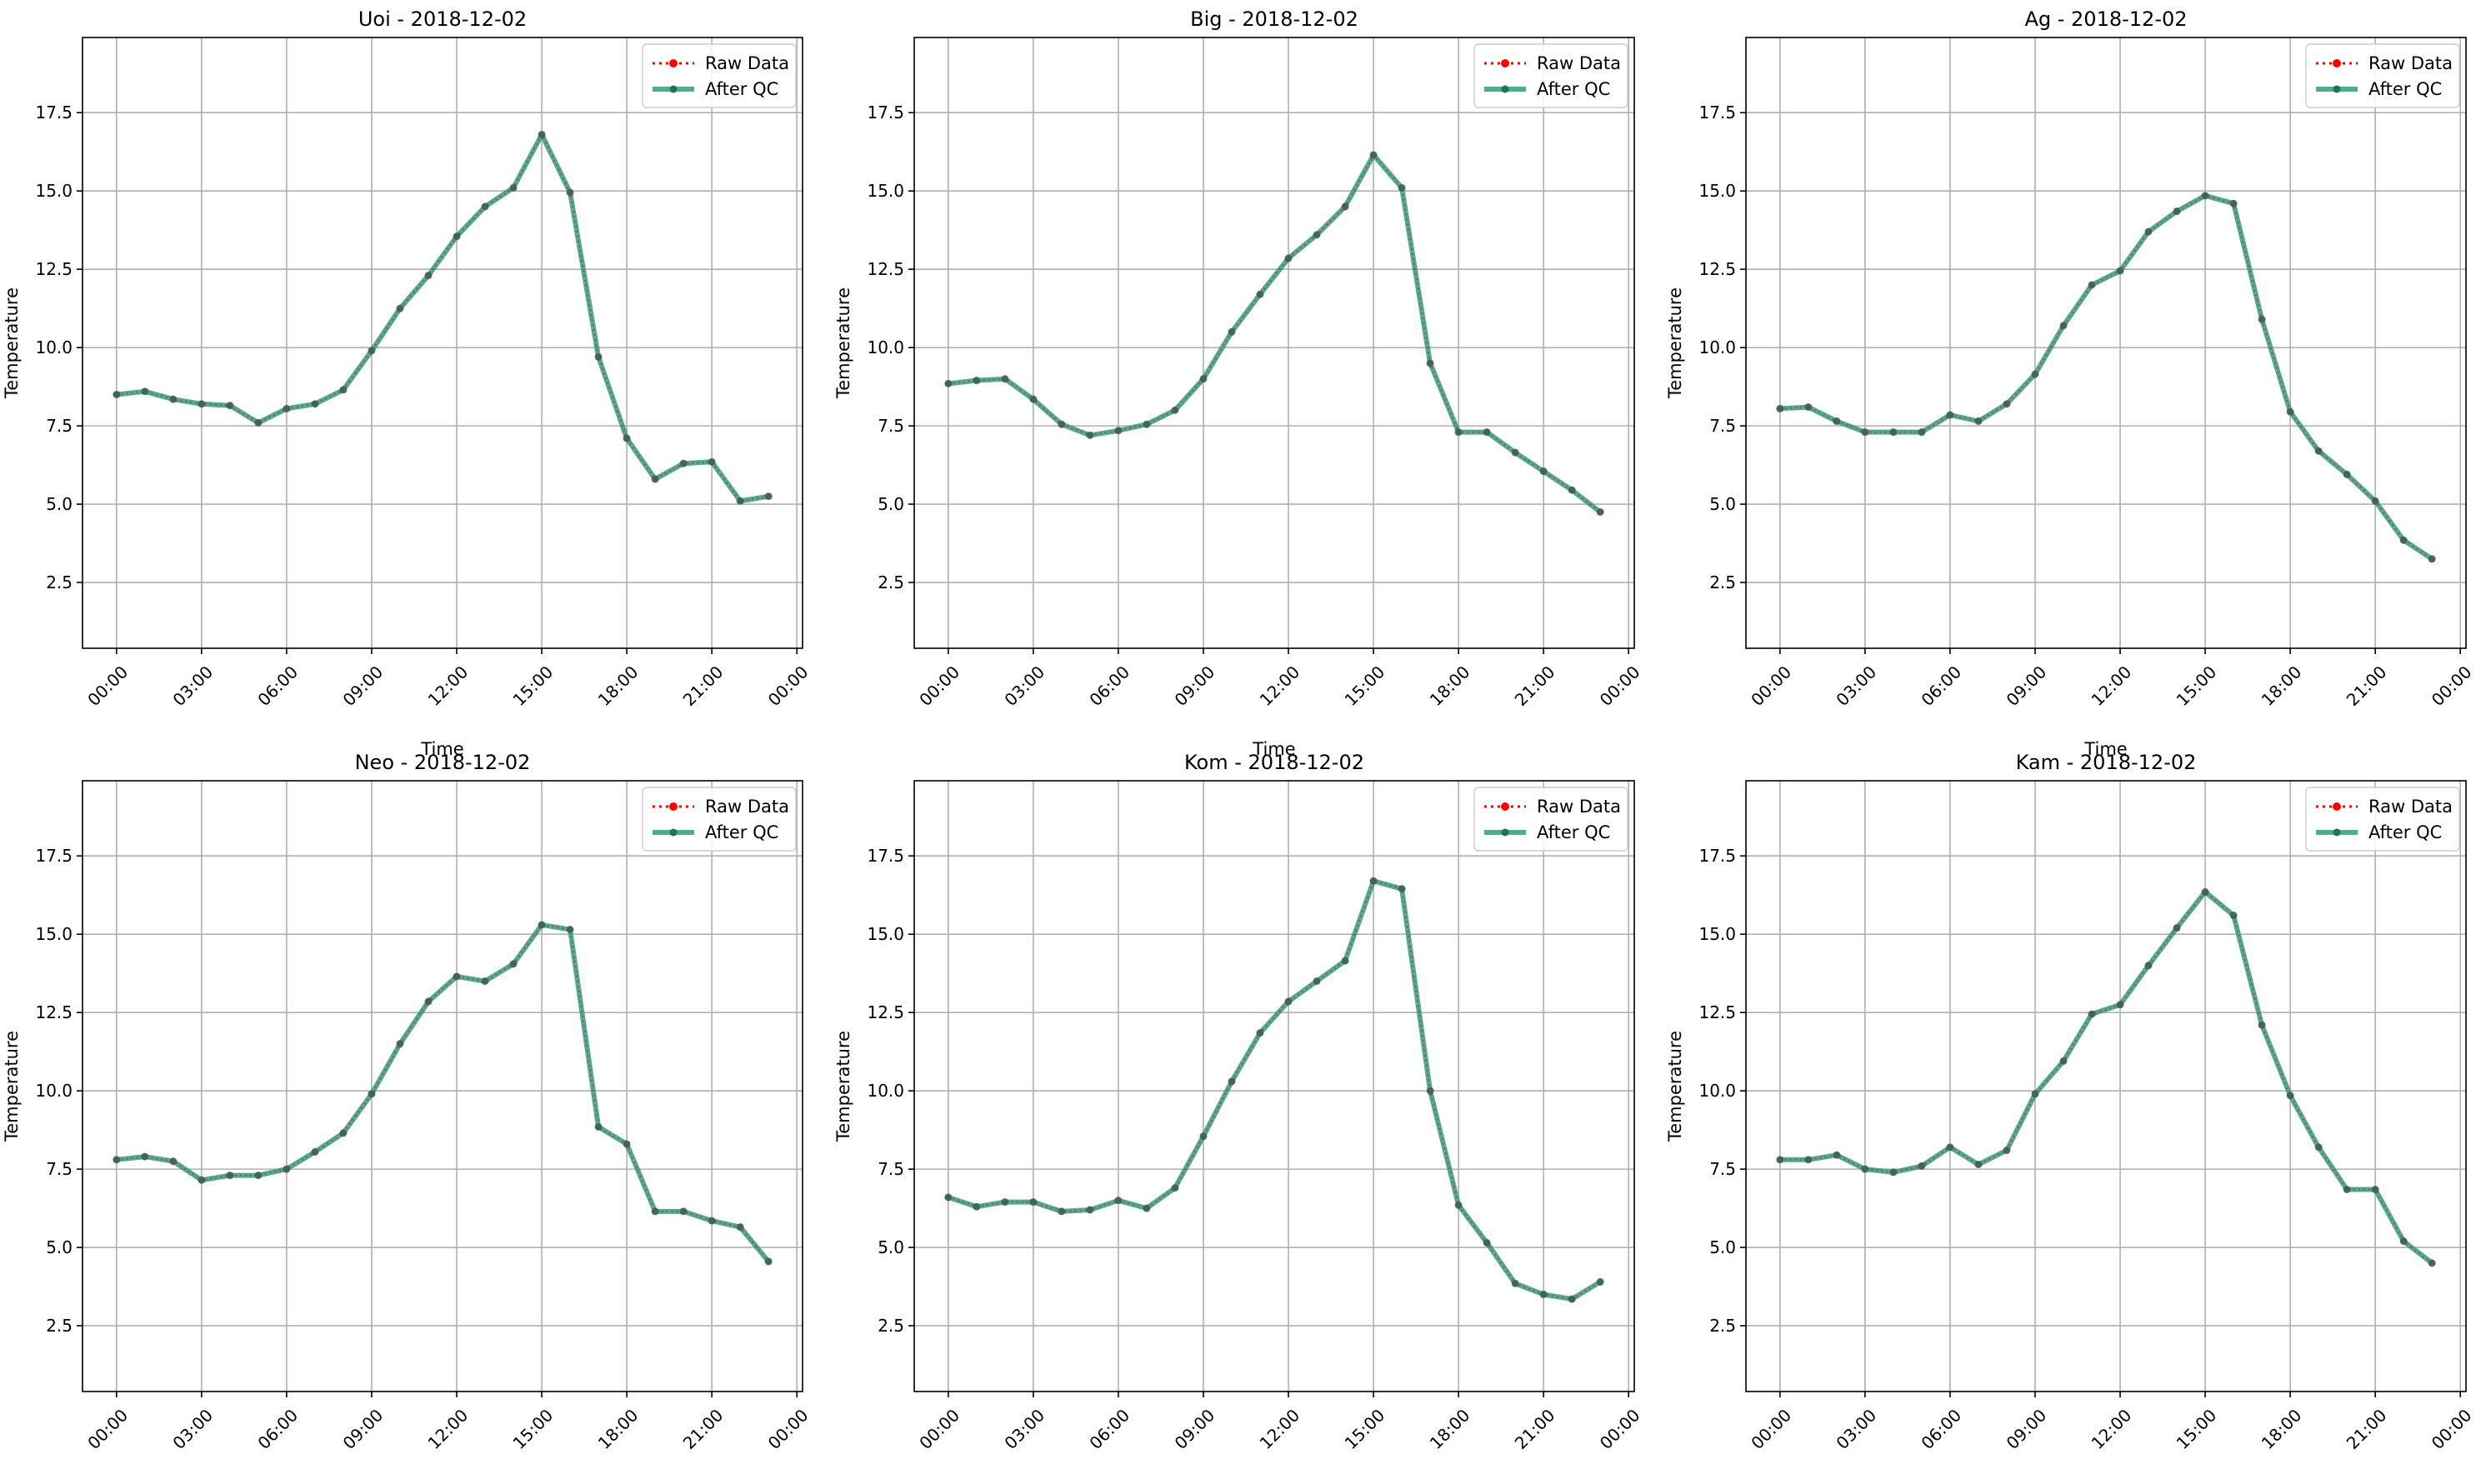 The image size is (2486, 1484). Describe the element at coordinates (2337, 63) in the screenshot. I see `legend-swatch-raw-marker` at that location.